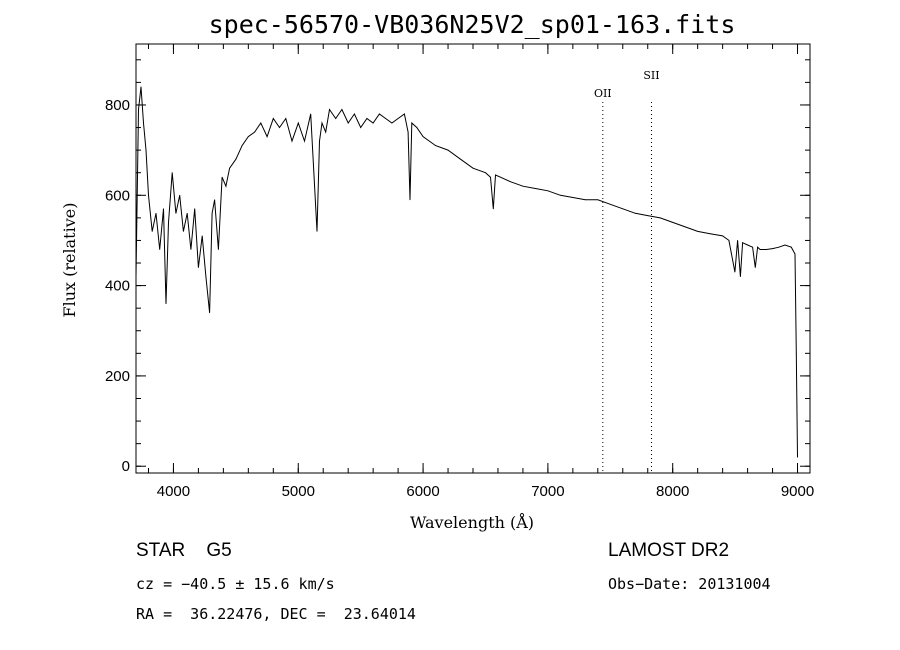 This screenshot has width=900, height=650. Describe the element at coordinates (117, 376) in the screenshot. I see `y-tick-label: 200` at that location.